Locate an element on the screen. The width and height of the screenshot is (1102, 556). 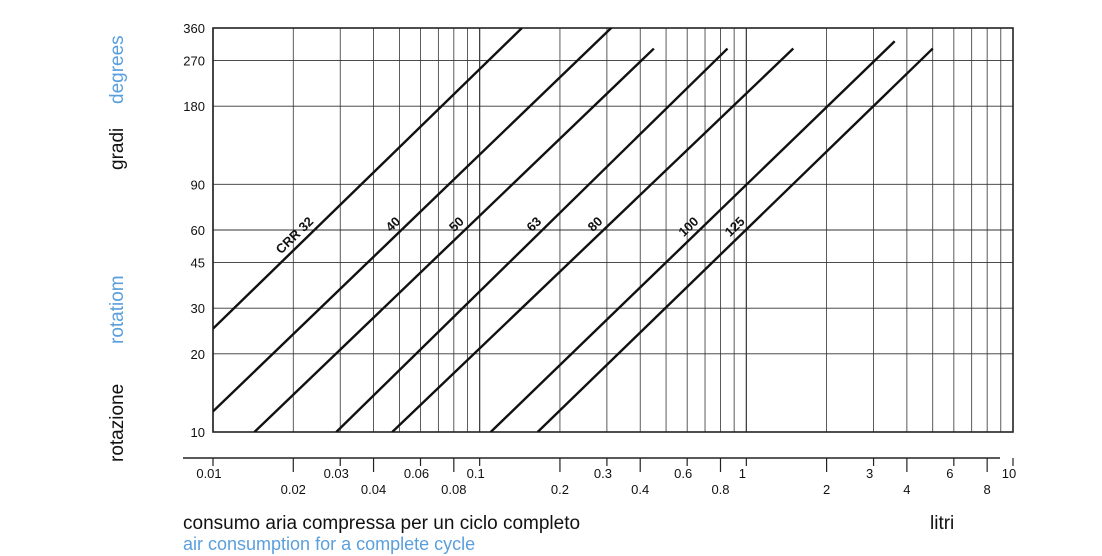
x-axis-unit: litri is located at coordinates (942, 523).